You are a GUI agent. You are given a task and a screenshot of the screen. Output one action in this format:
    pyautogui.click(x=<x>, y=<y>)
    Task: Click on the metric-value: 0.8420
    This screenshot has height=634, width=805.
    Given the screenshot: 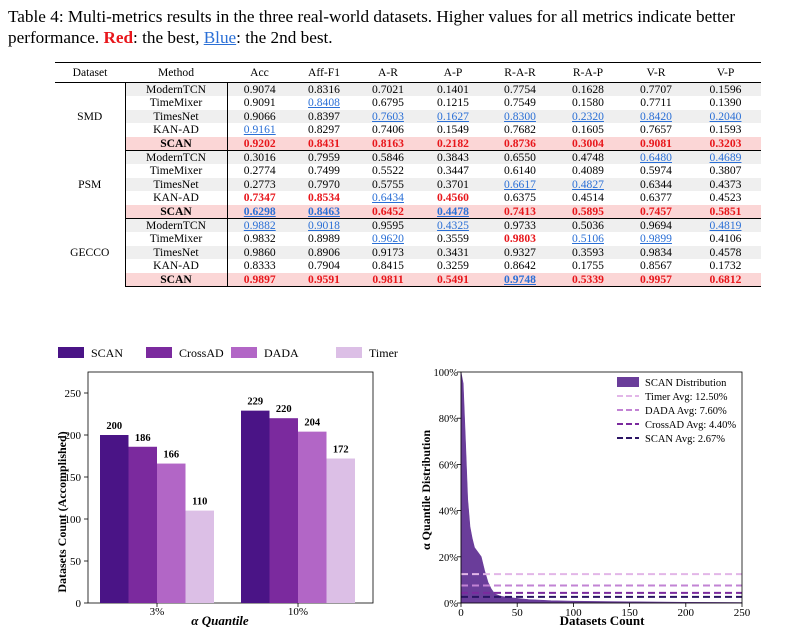 What is the action you would take?
    pyautogui.click(x=656, y=116)
    